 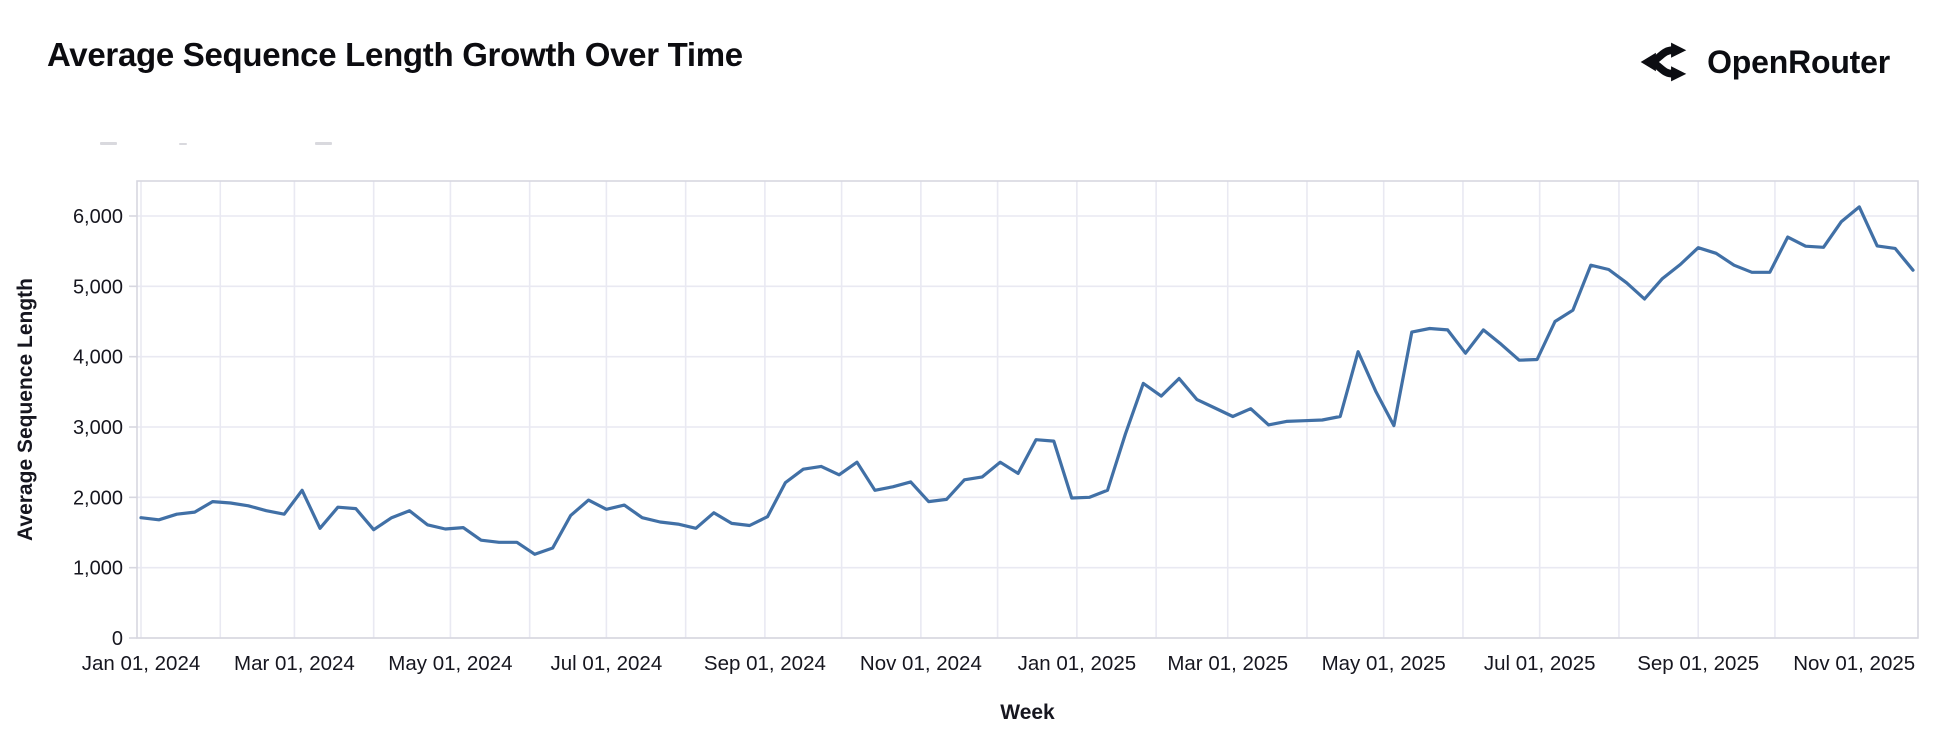 What do you see at coordinates (117, 639) in the screenshot?
I see `y-tick-label: 0` at bounding box center [117, 639].